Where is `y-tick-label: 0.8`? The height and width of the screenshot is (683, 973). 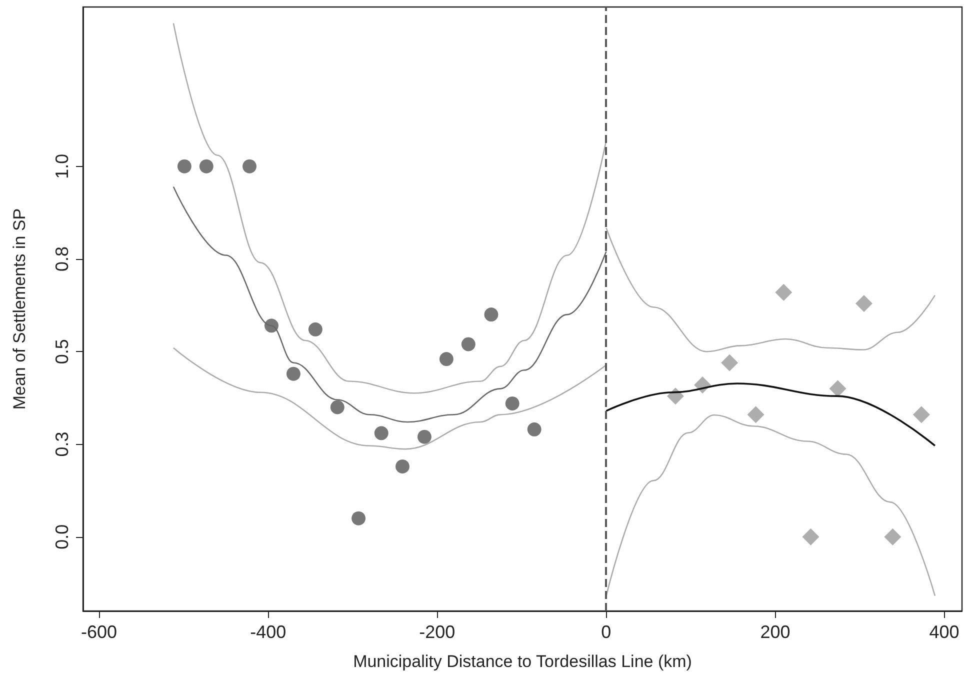
y-tick-label: 0.8 is located at coordinates (62, 259).